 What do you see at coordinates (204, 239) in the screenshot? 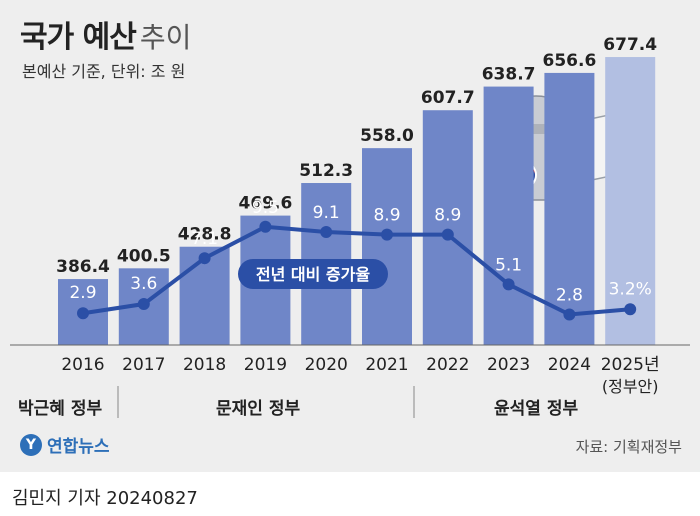
I see `growth-rate-label: 7.1` at bounding box center [204, 239].